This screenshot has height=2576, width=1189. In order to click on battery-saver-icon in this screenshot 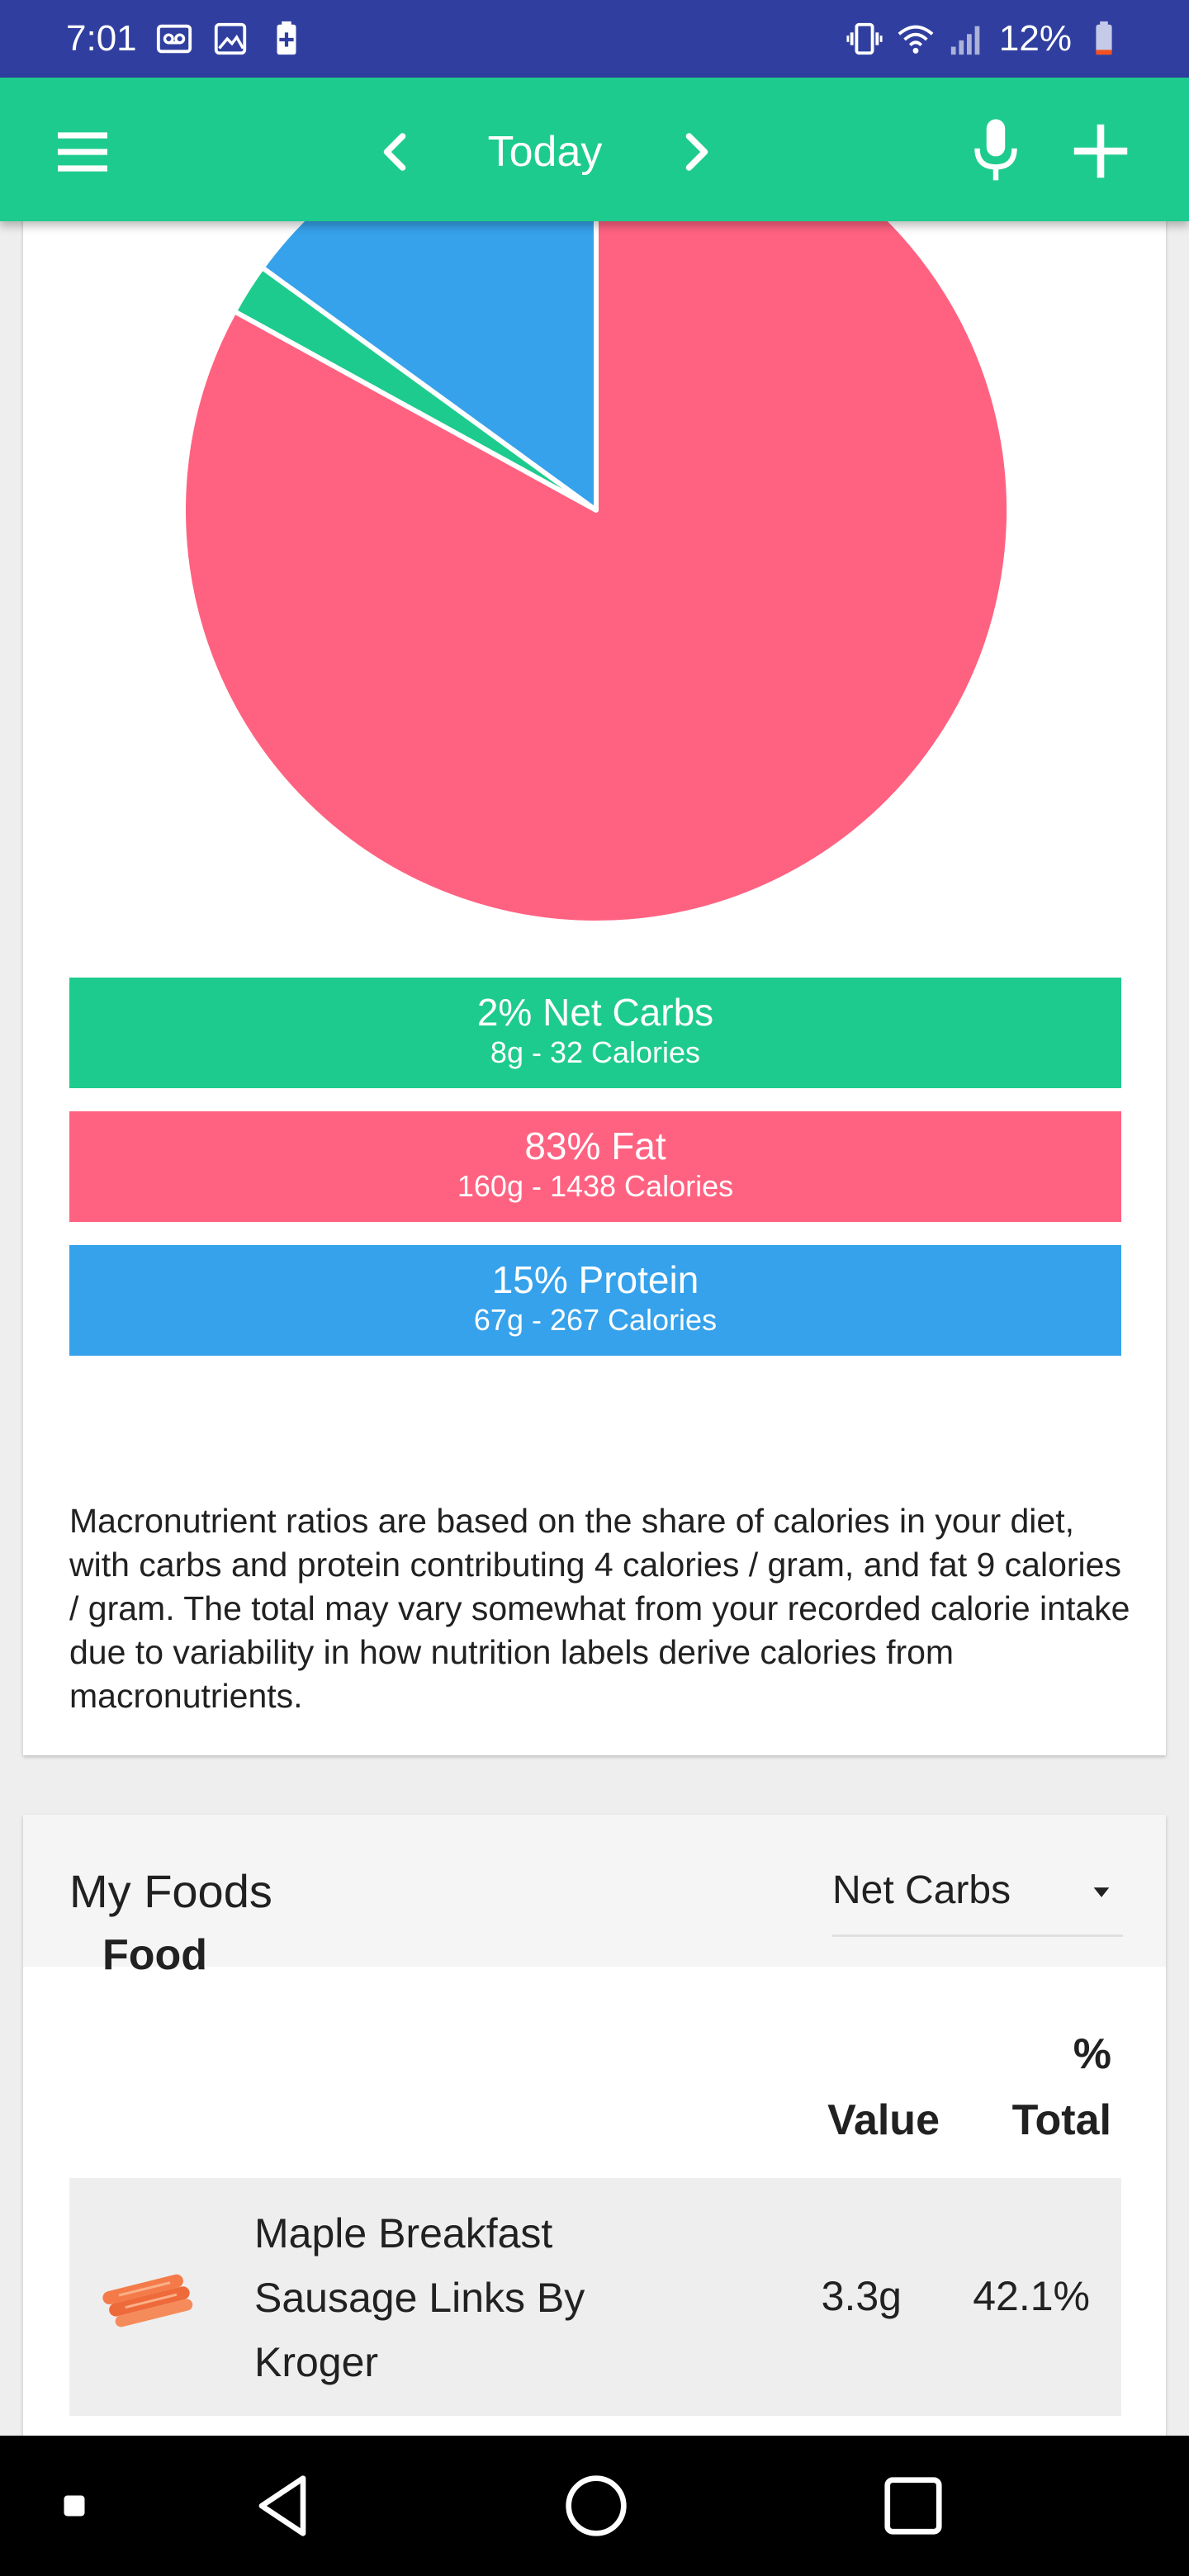, I will do `click(286, 38)`.